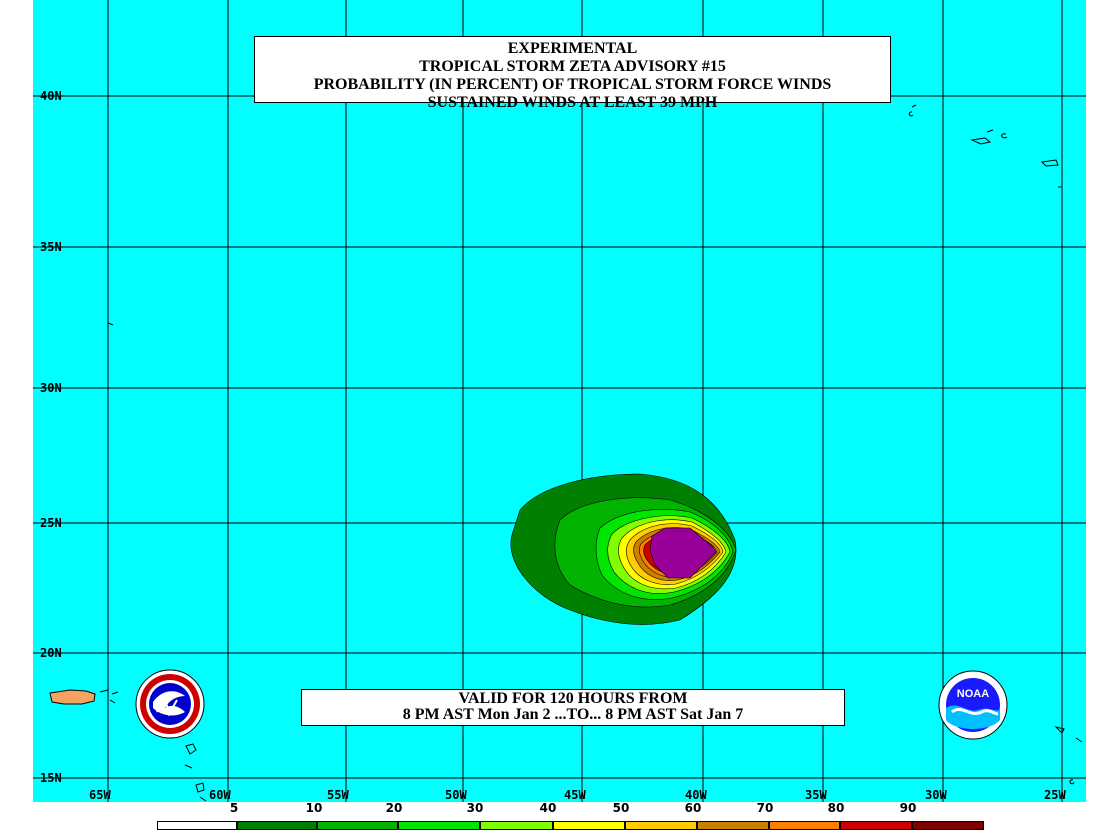  Describe the element at coordinates (170, 704) in the screenshot. I see `nws-logo-icon` at that location.